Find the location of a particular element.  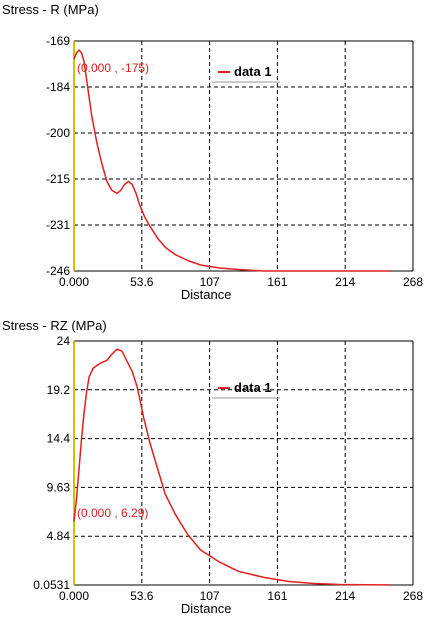

y-tick-label: 9.63 is located at coordinates (59, 487).